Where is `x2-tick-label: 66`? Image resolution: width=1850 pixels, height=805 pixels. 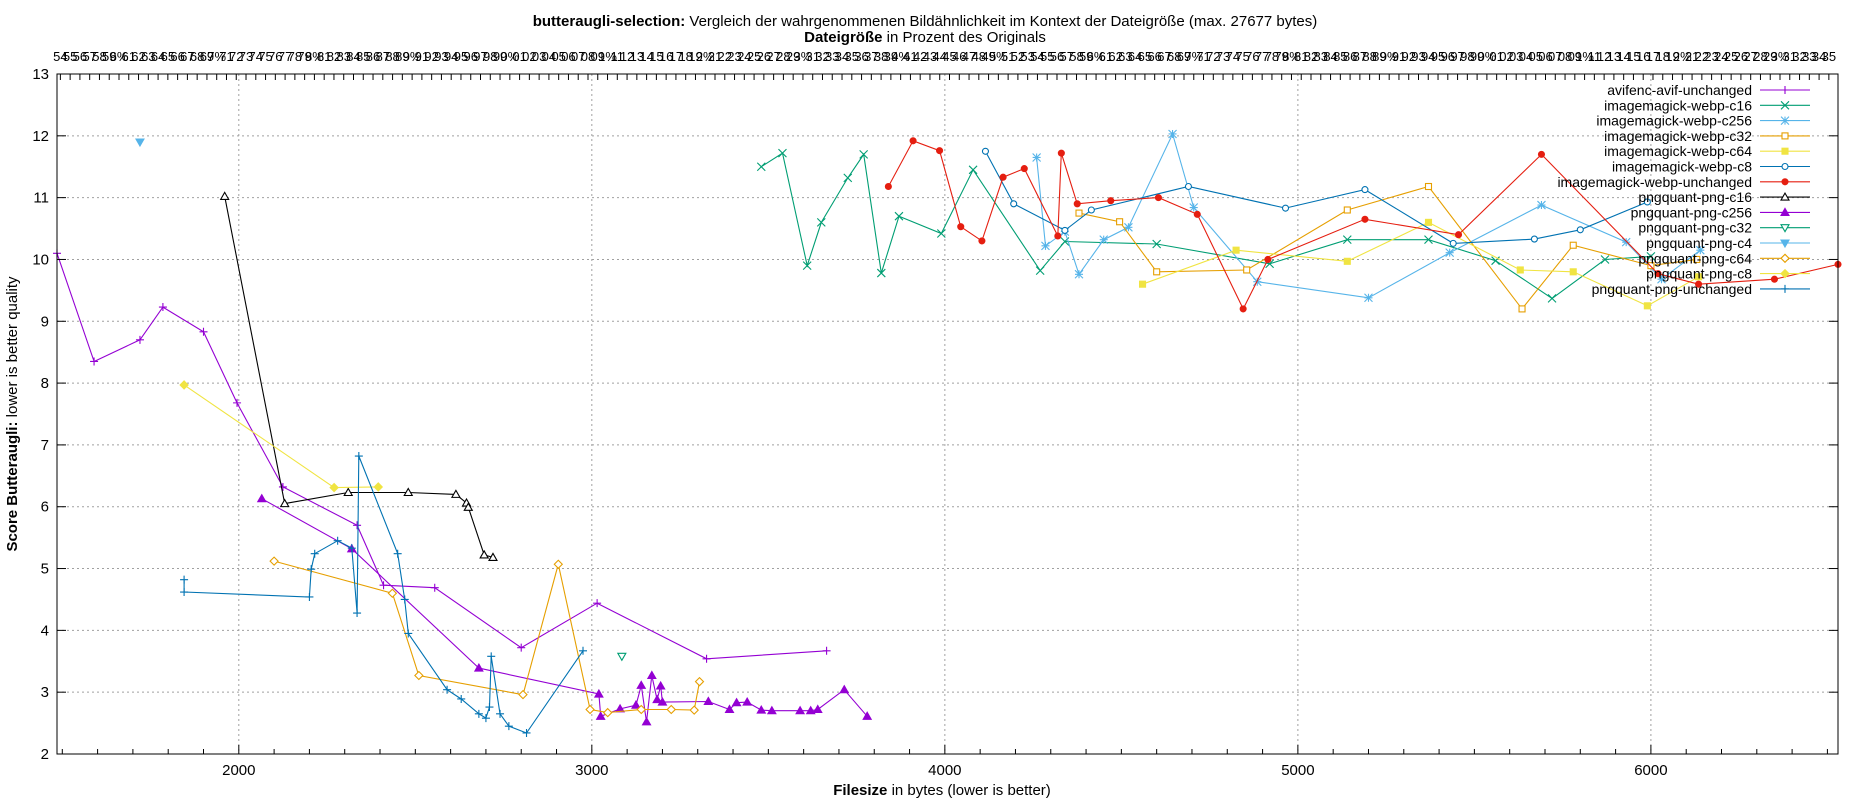 x2-tick-label: 66 is located at coordinates (177, 56).